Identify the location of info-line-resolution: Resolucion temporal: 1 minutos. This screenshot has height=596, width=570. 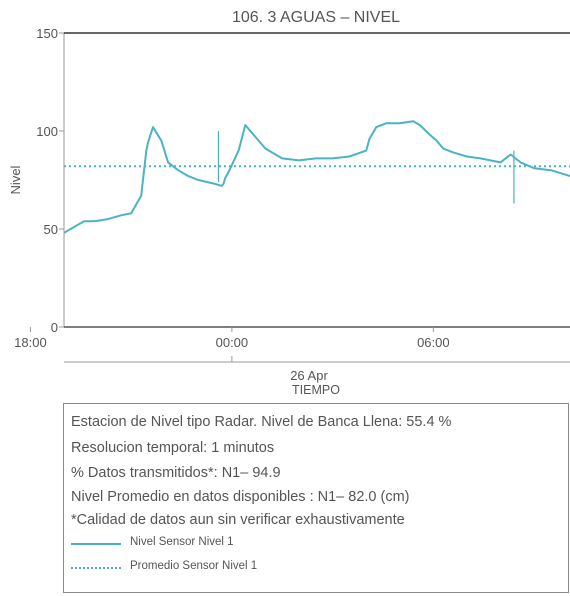
(173, 448).